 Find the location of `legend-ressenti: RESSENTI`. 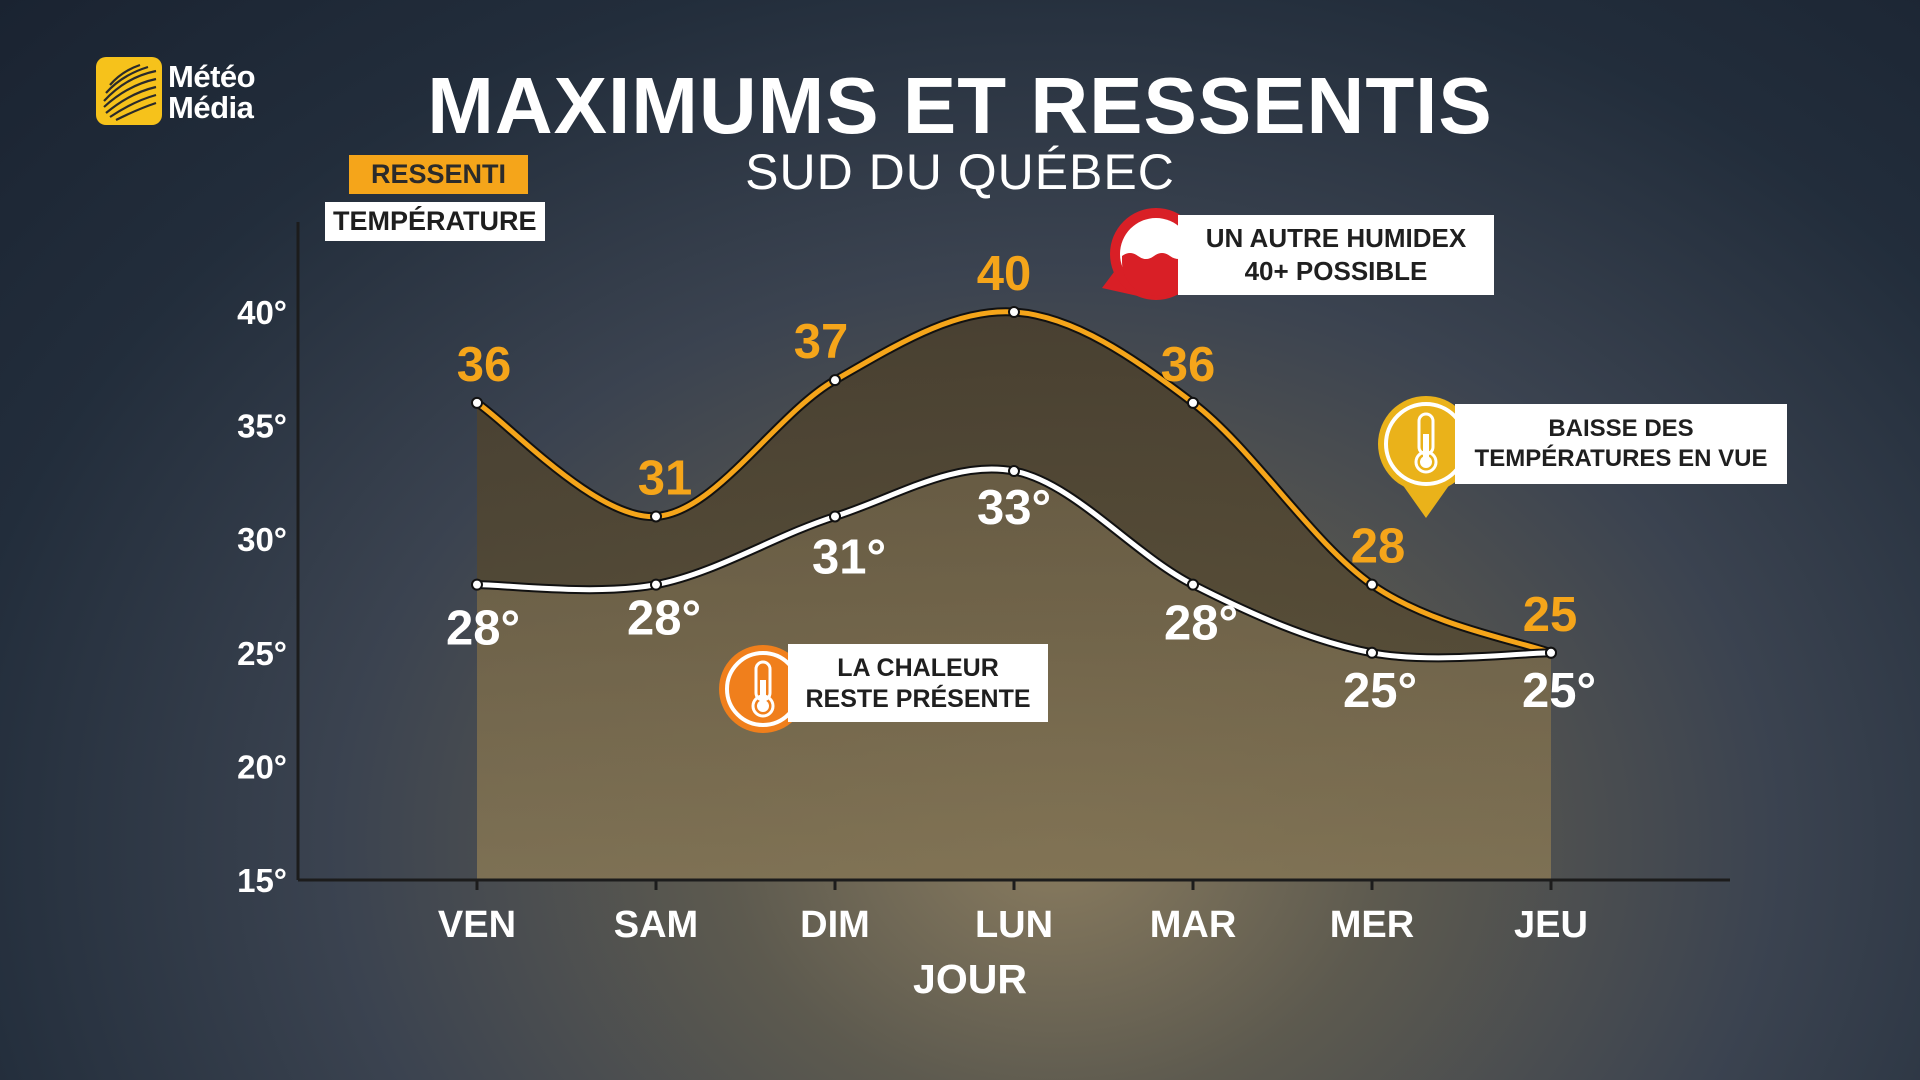

legend-ressenti: RESSENTI is located at coordinates (438, 174).